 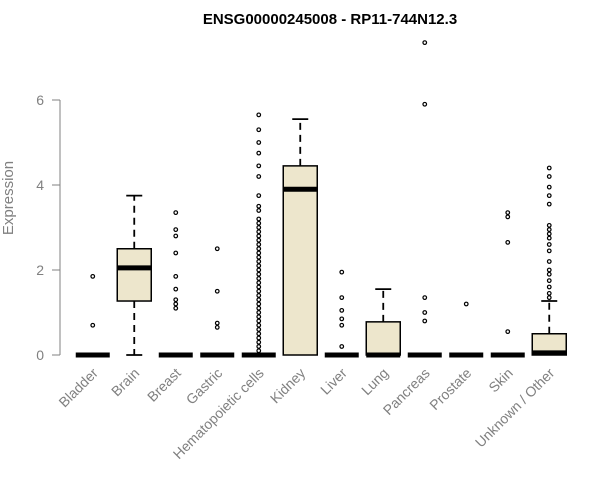 I want to click on y-axis: 0 2 4 6, so click(x=48, y=227).